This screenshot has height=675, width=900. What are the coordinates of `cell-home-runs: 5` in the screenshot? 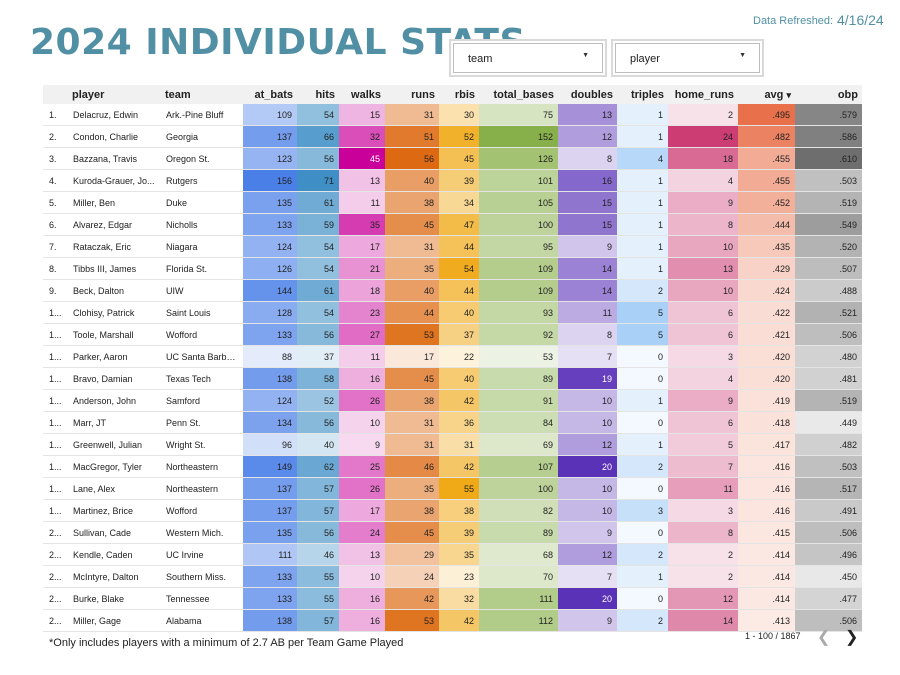 It's located at (703, 444).